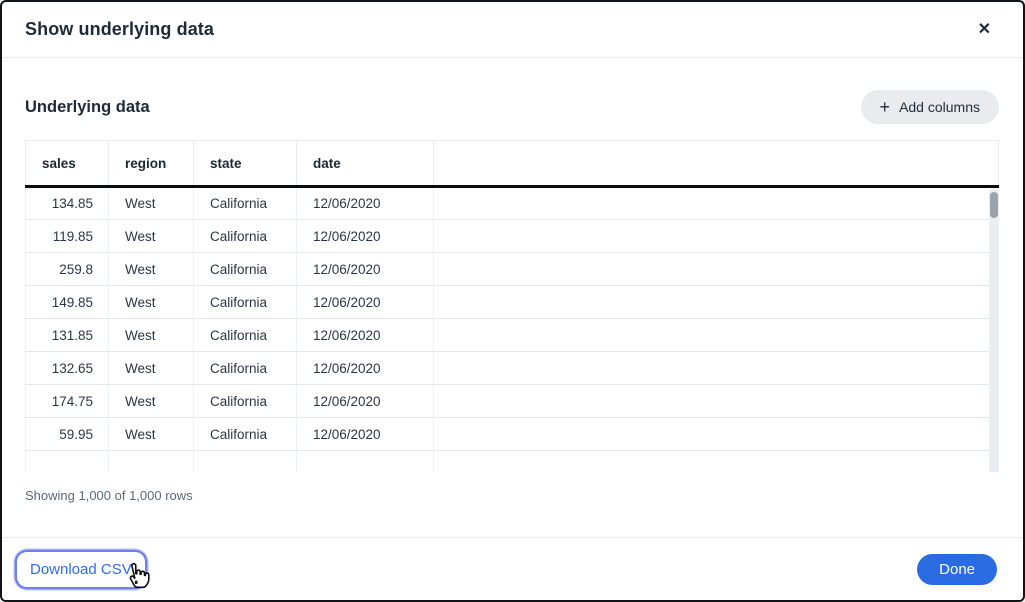 The width and height of the screenshot is (1025, 602). I want to click on add-columns-button: + Add columns, so click(929, 107).